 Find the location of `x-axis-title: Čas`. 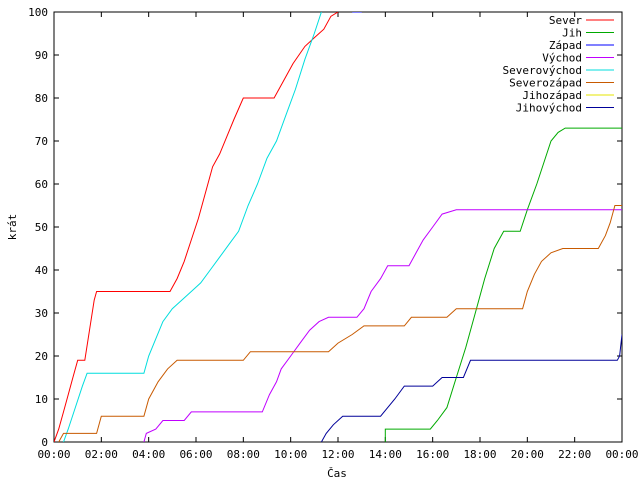

x-axis-title: Čas is located at coordinates (337, 473).